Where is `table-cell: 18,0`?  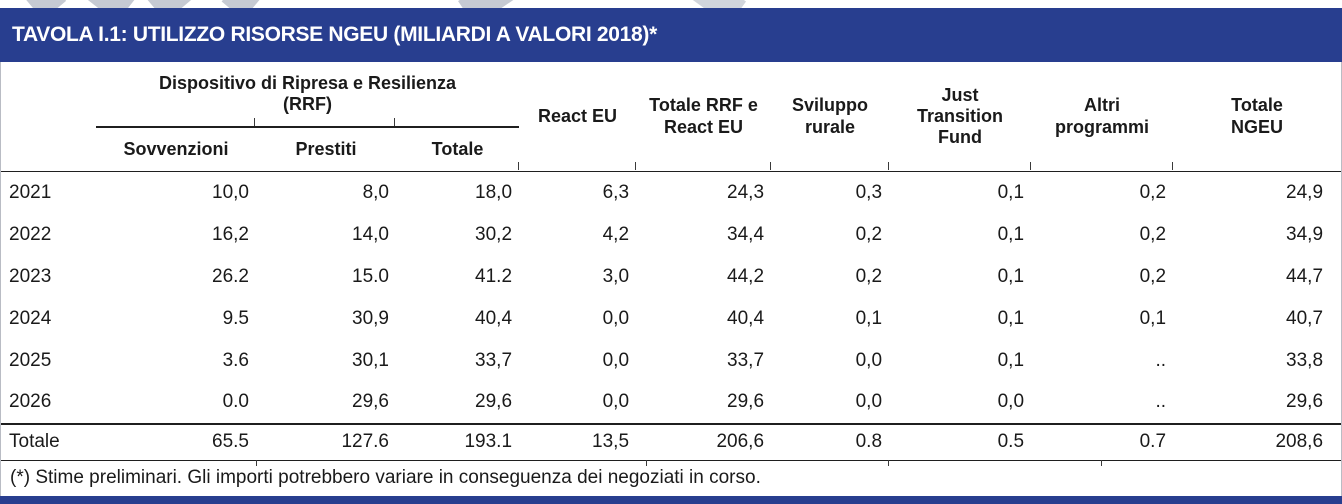 table-cell: 18,0 is located at coordinates (494, 192).